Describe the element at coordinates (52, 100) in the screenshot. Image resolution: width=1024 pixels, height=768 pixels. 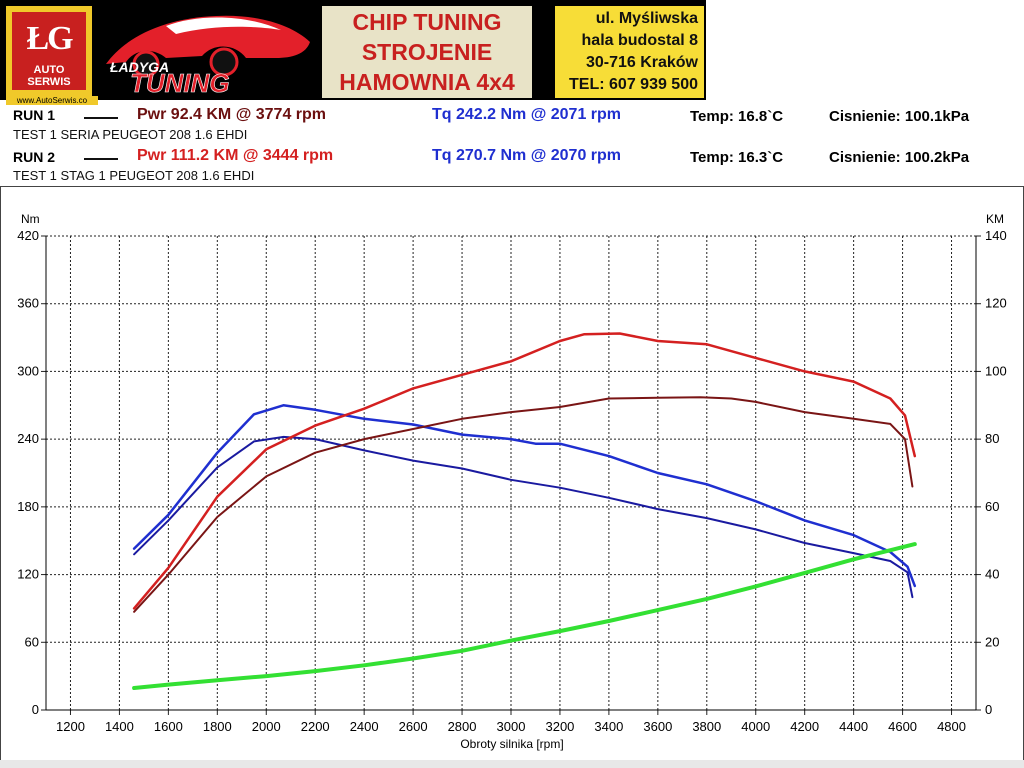
I see `logo-url: www.AutoSerwis.co` at that location.